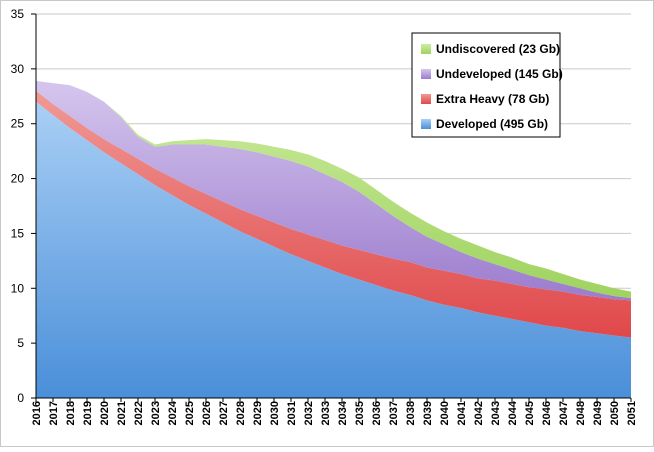 The width and height of the screenshot is (654, 452). Describe the element at coordinates (54, 413) in the screenshot. I see `x-tick-label-2017: 2017` at that location.